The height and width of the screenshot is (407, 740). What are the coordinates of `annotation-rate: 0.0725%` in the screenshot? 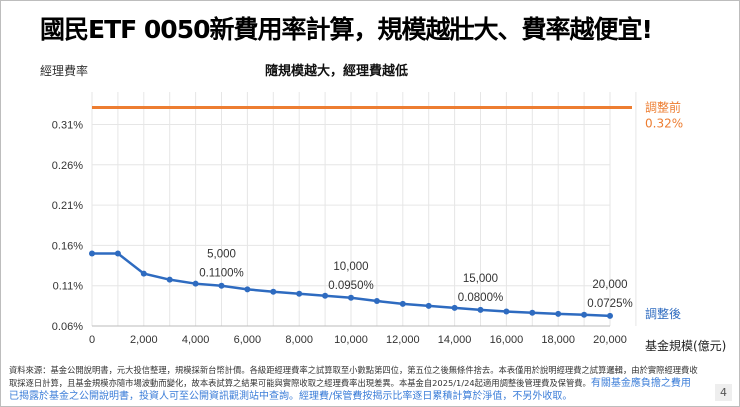 It's located at (609, 304).